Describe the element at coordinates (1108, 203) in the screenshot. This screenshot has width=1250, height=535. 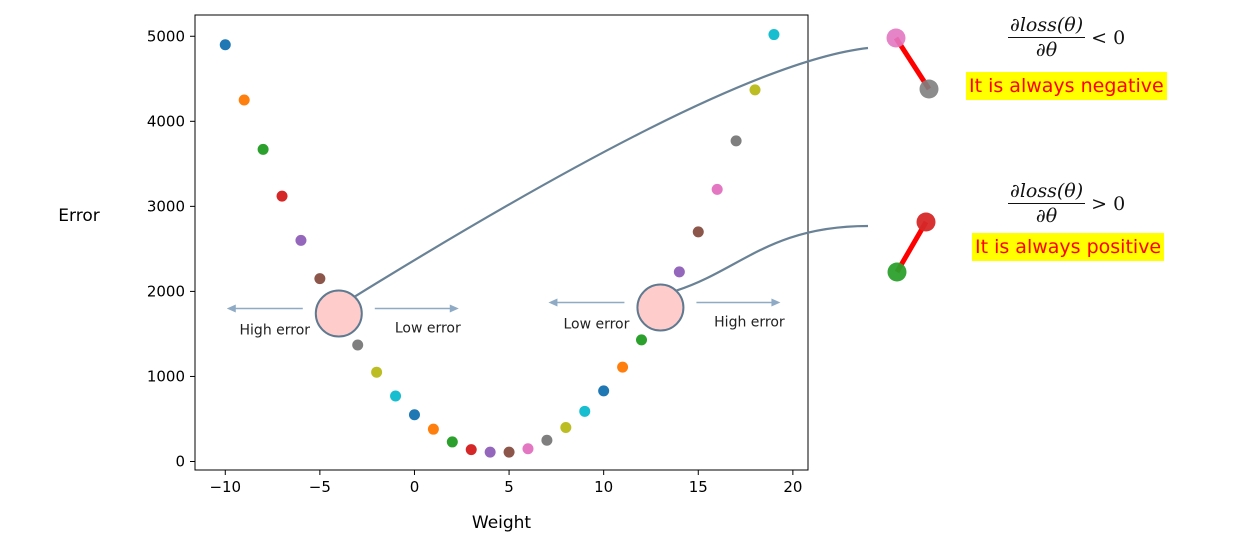
I see `formula-relation: > 0` at that location.